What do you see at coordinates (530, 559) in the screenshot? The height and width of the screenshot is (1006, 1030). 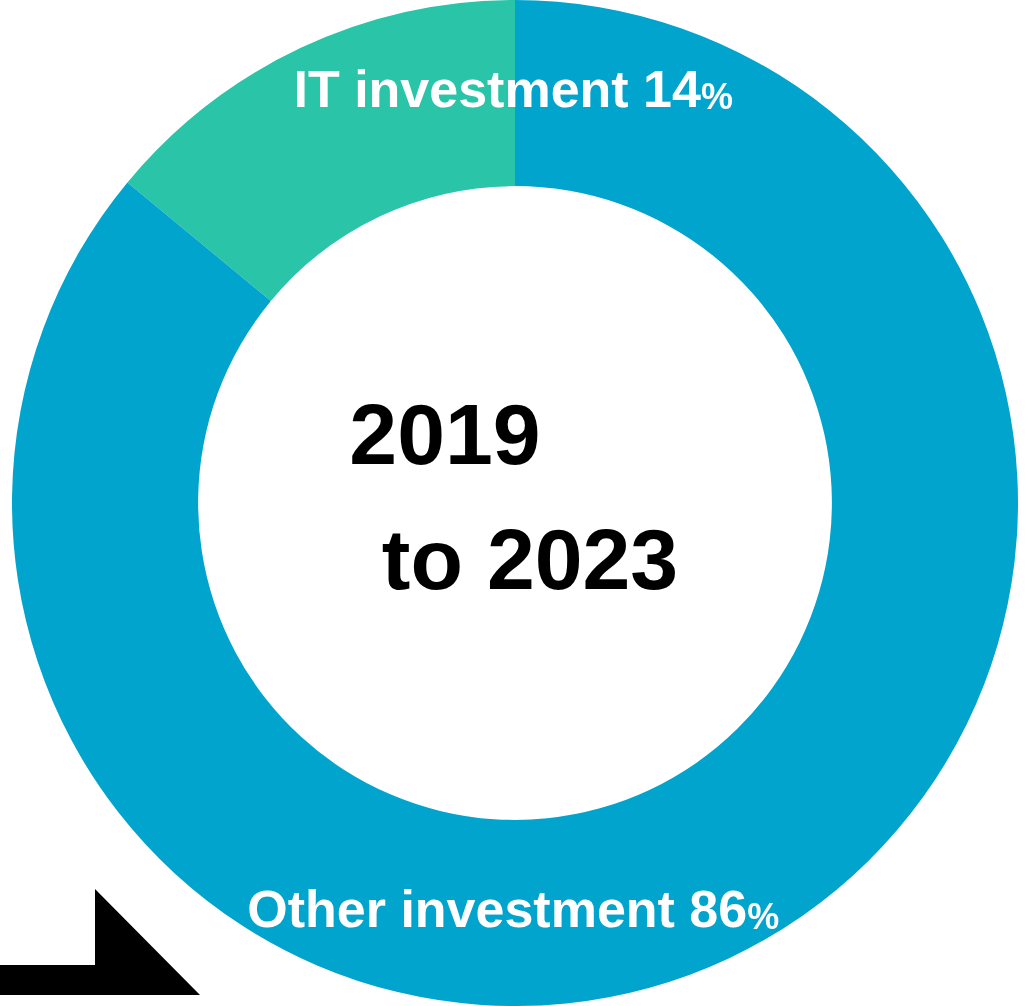 I see `text: to 2023` at bounding box center [530, 559].